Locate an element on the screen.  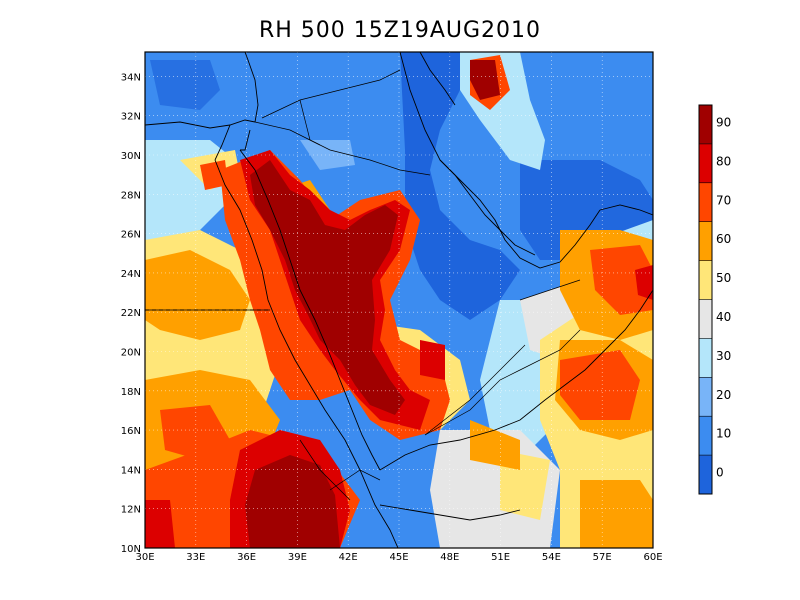
colorbar-label: 60 is located at coordinates (723, 239).